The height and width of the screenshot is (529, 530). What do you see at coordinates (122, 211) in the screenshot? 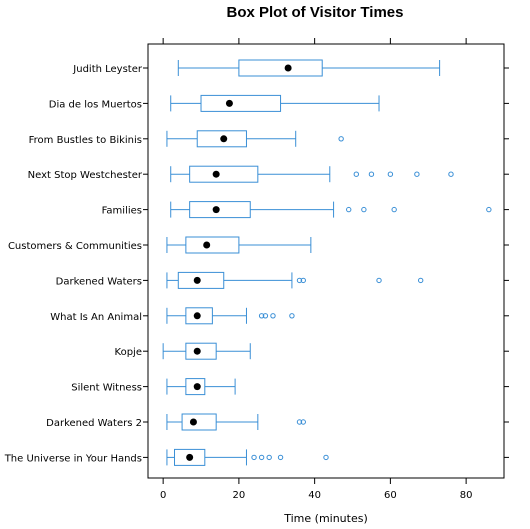
I see `category-label: Families` at bounding box center [122, 211].